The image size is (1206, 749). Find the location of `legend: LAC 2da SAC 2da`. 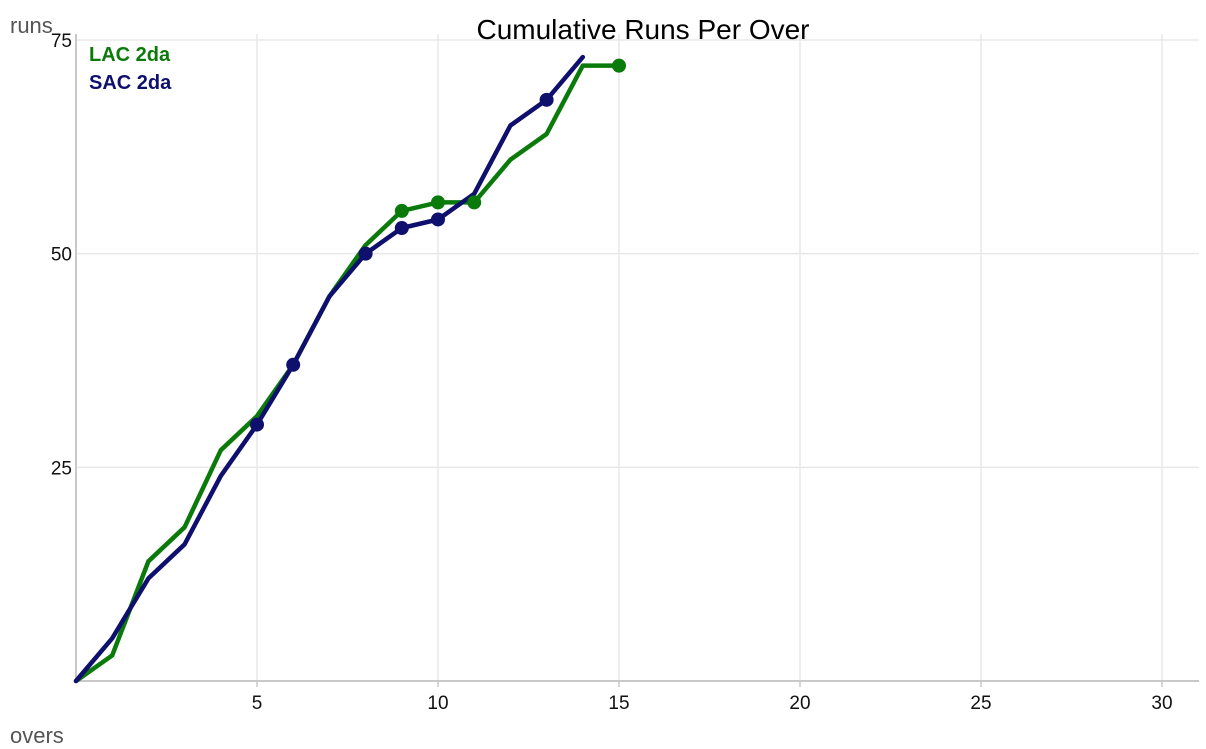

legend: LAC 2da SAC 2da is located at coordinates (130, 69).